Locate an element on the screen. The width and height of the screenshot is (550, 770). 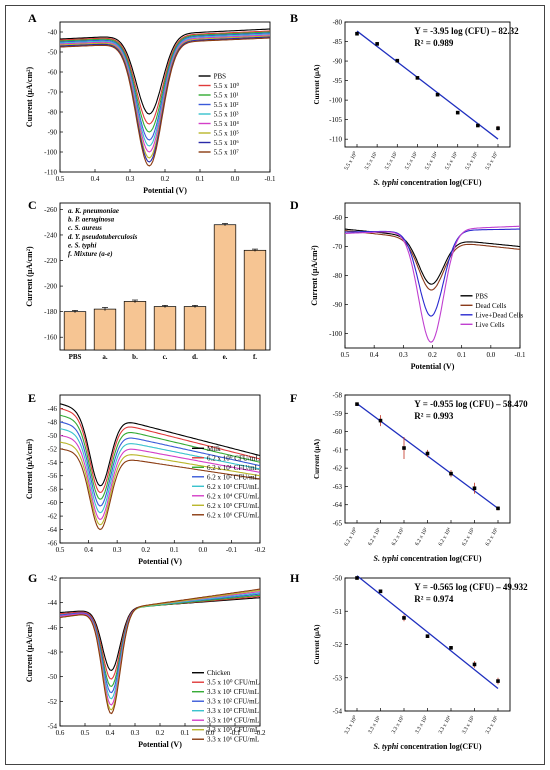
x-tick-label: 5.5 x 10⁷ is located at coordinates (492, 161).